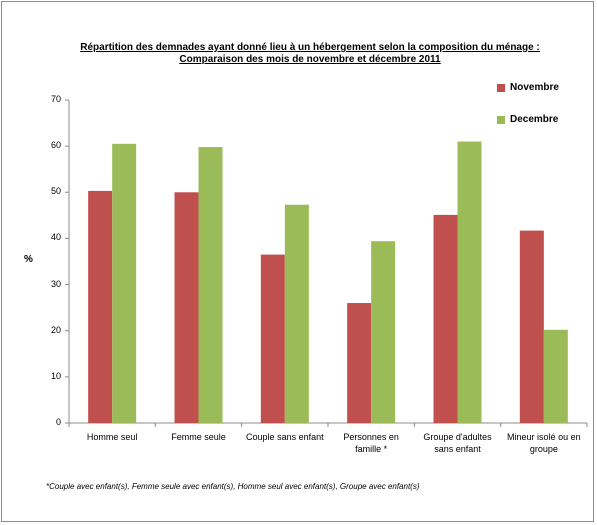  I want to click on legend-item-decembre: Decembre, so click(527, 119).